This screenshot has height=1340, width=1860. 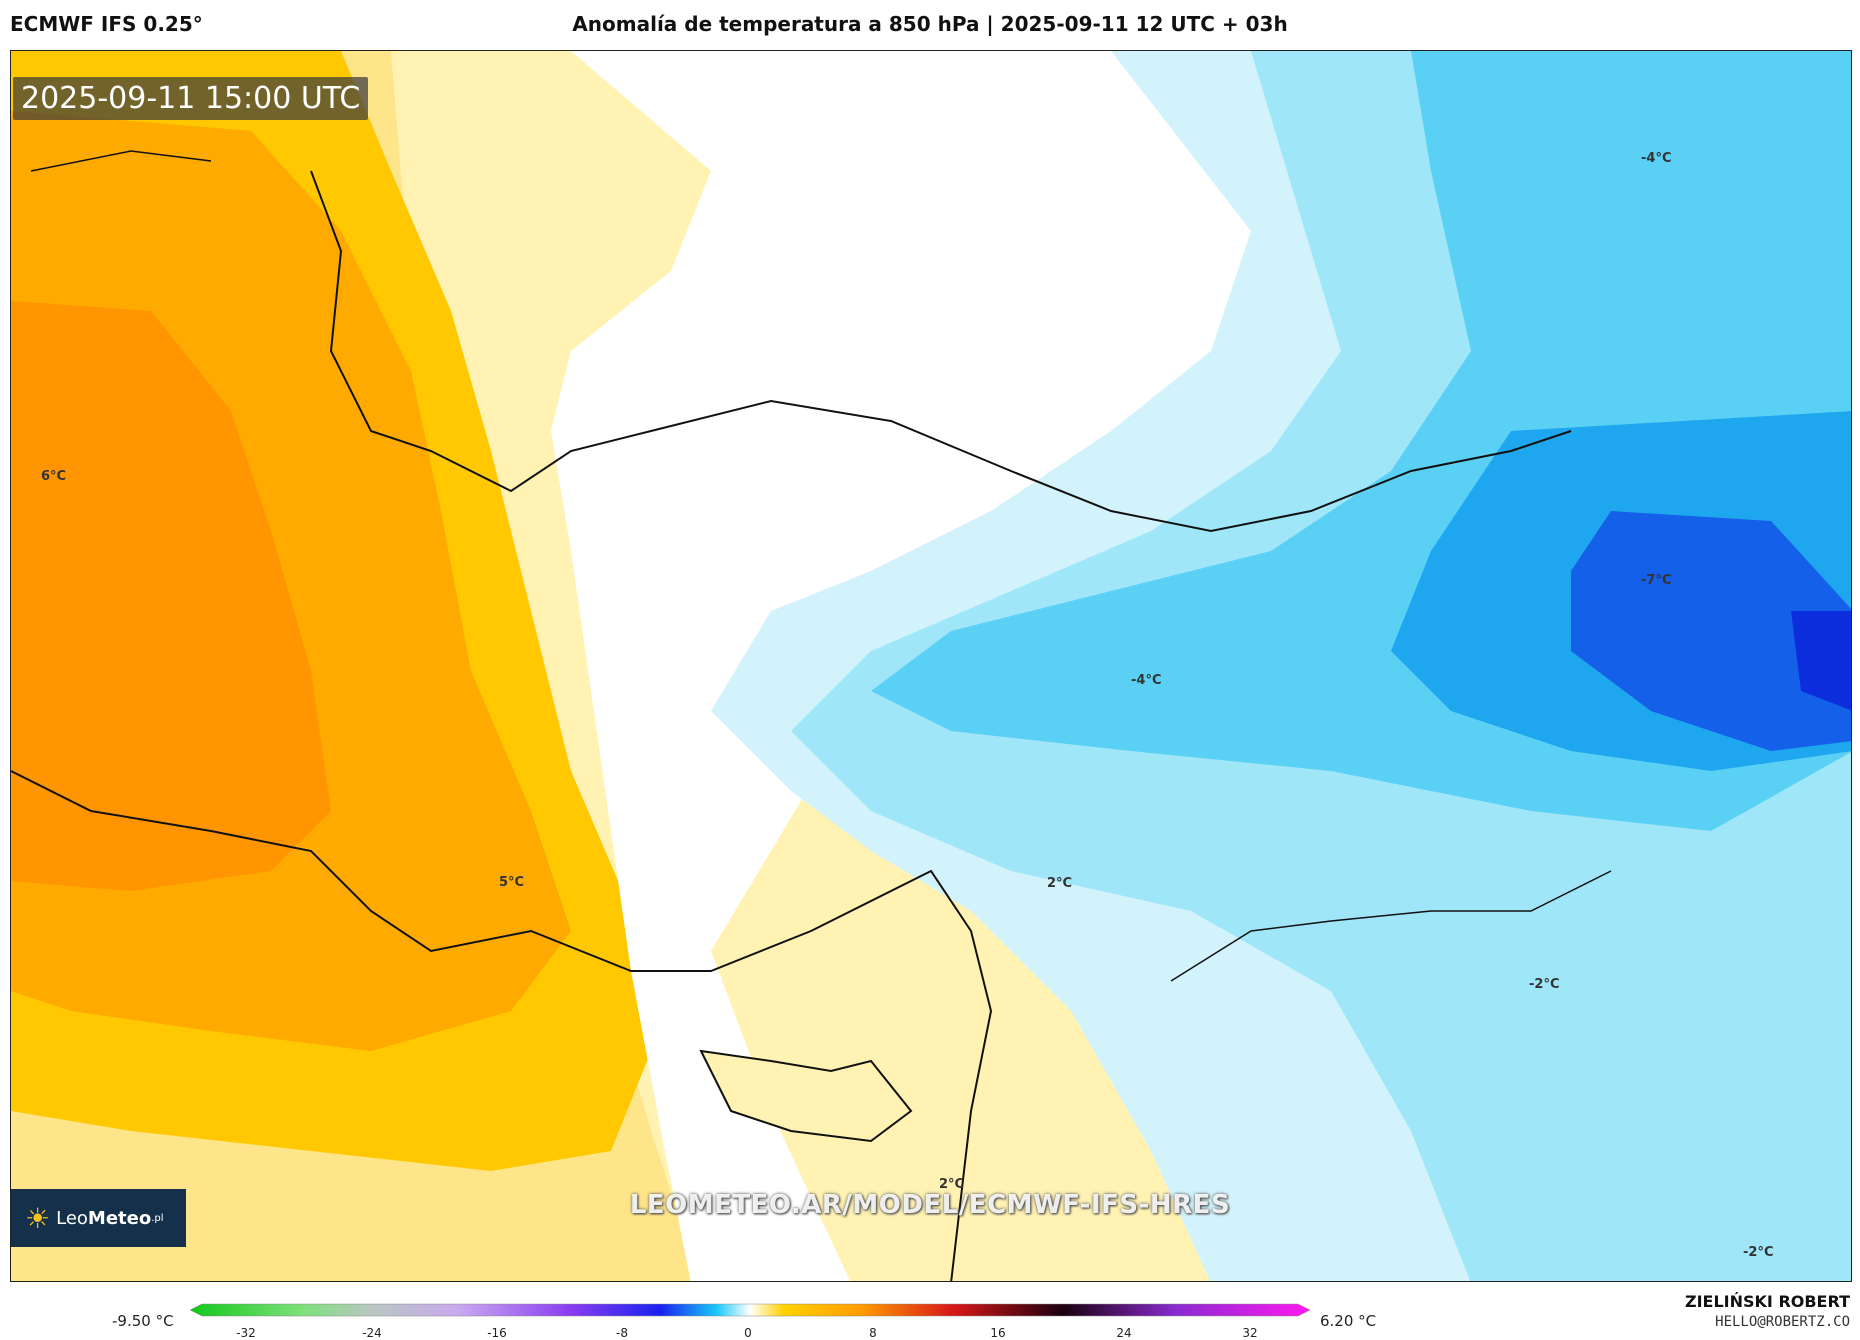 I want to click on timestamp-badge: 2025-09-11 15:00 UTC, so click(x=191, y=98).